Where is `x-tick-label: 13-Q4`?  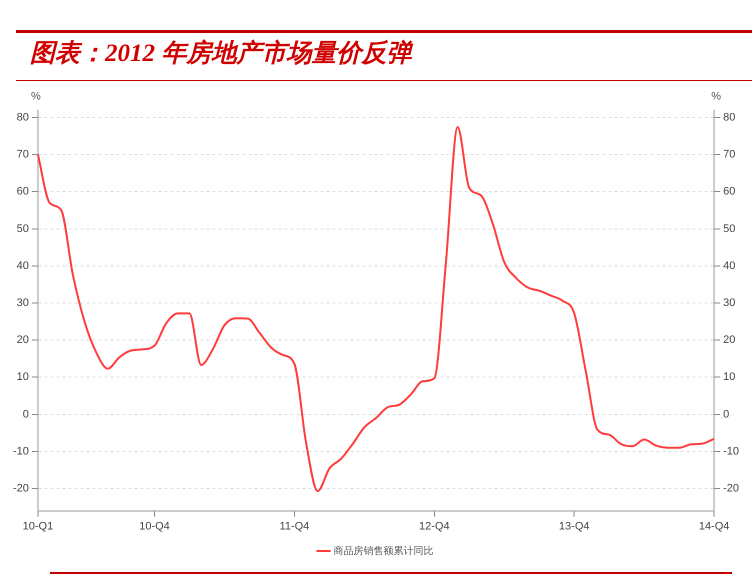 x-tick-label: 13-Q4 is located at coordinates (574, 526).